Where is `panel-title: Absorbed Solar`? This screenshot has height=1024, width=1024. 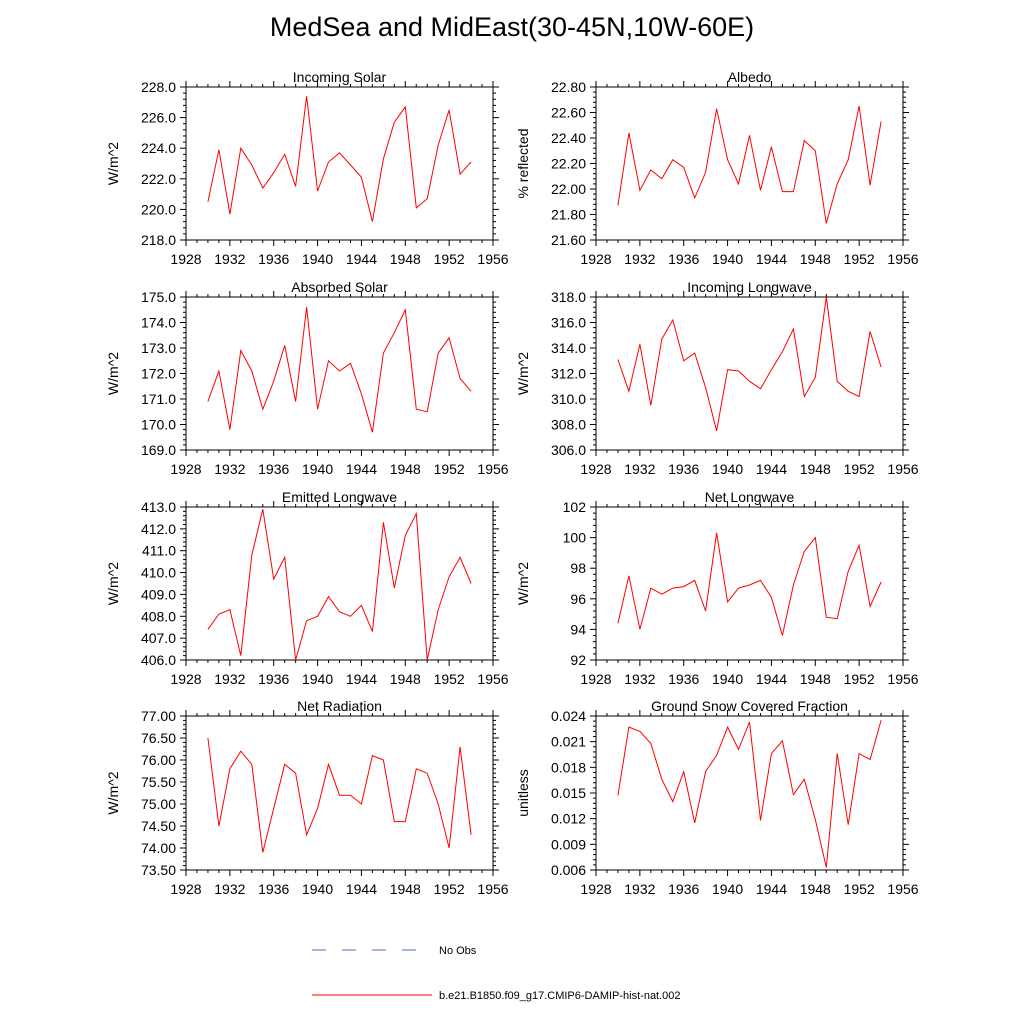 panel-title: Absorbed Solar is located at coordinates (339, 287).